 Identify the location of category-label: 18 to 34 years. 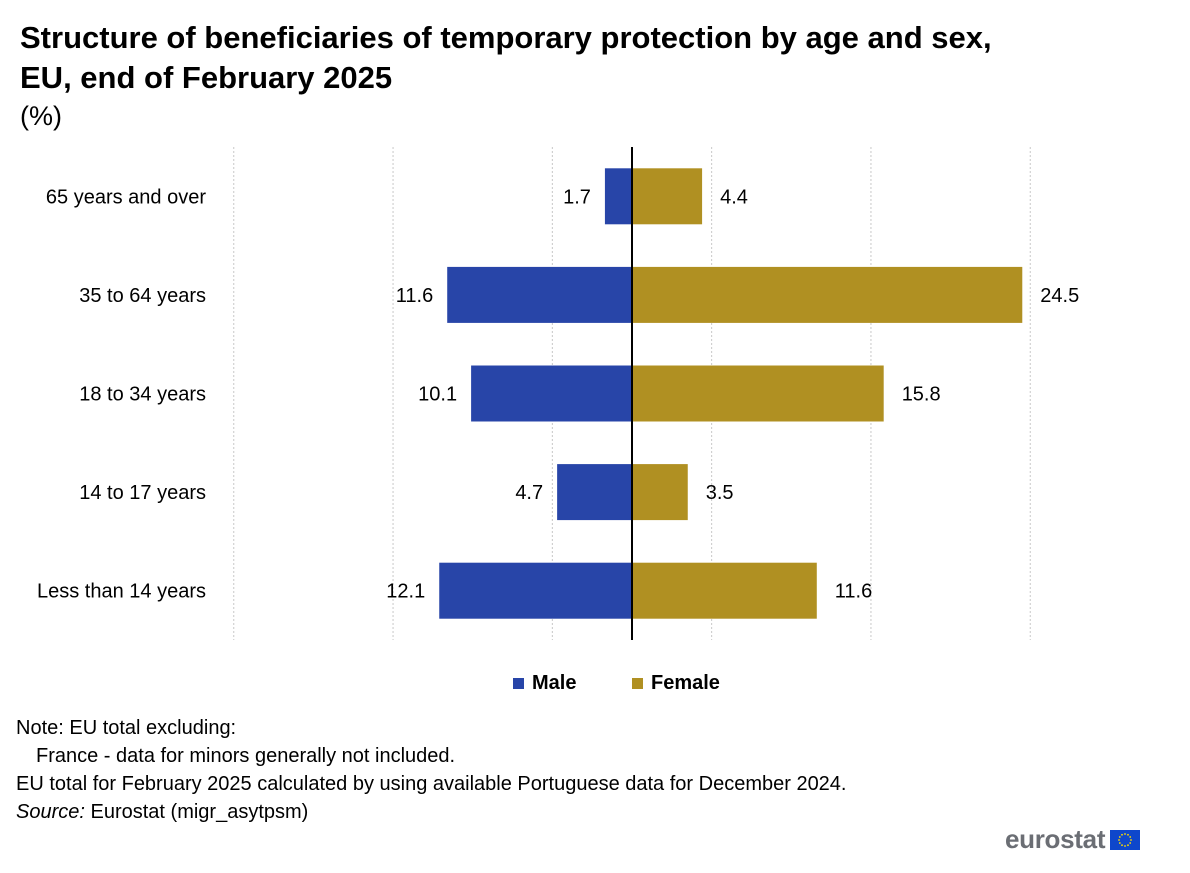
(142, 395).